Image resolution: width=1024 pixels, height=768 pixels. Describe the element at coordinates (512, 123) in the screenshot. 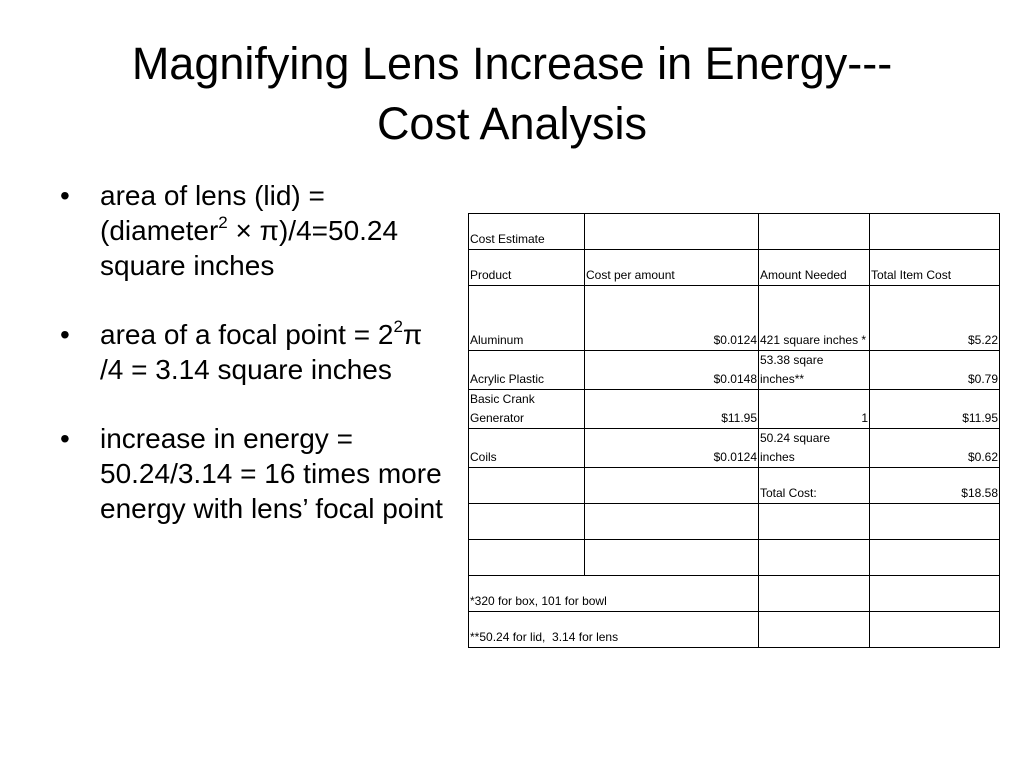

I see `title-line-2: Cost Analysis` at that location.